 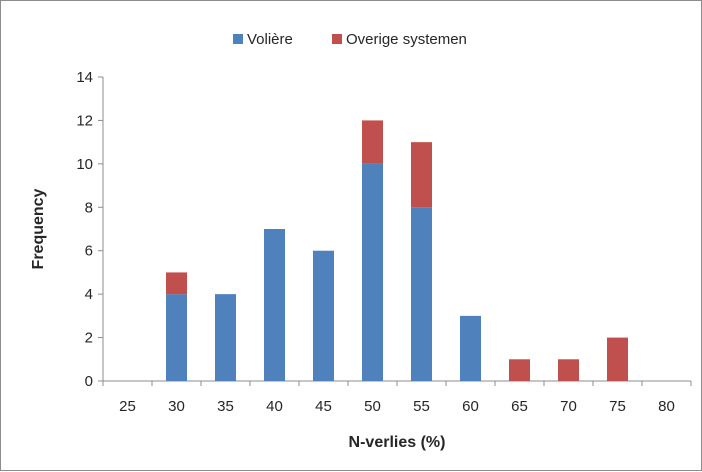 I want to click on y-tick-label: 2, so click(x=89, y=338).